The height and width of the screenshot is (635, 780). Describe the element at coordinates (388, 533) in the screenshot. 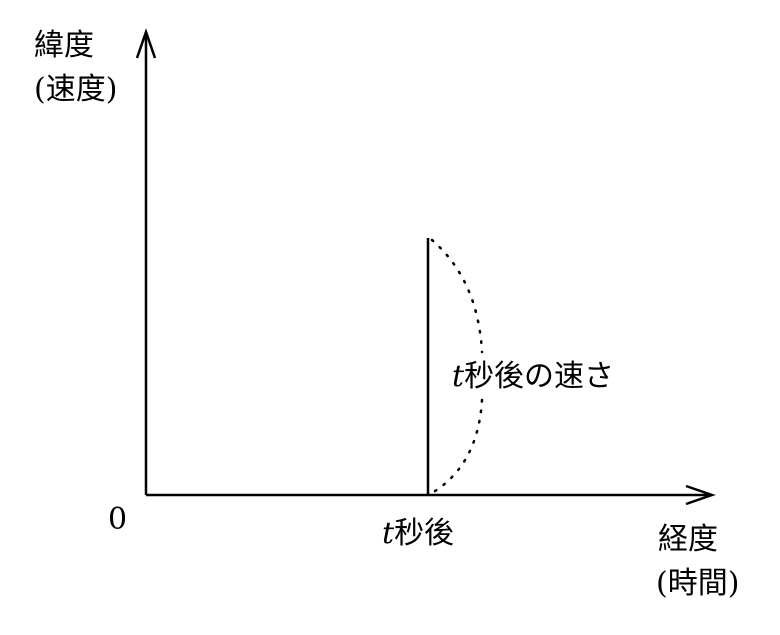

I see `x-marker-variable: t` at that location.